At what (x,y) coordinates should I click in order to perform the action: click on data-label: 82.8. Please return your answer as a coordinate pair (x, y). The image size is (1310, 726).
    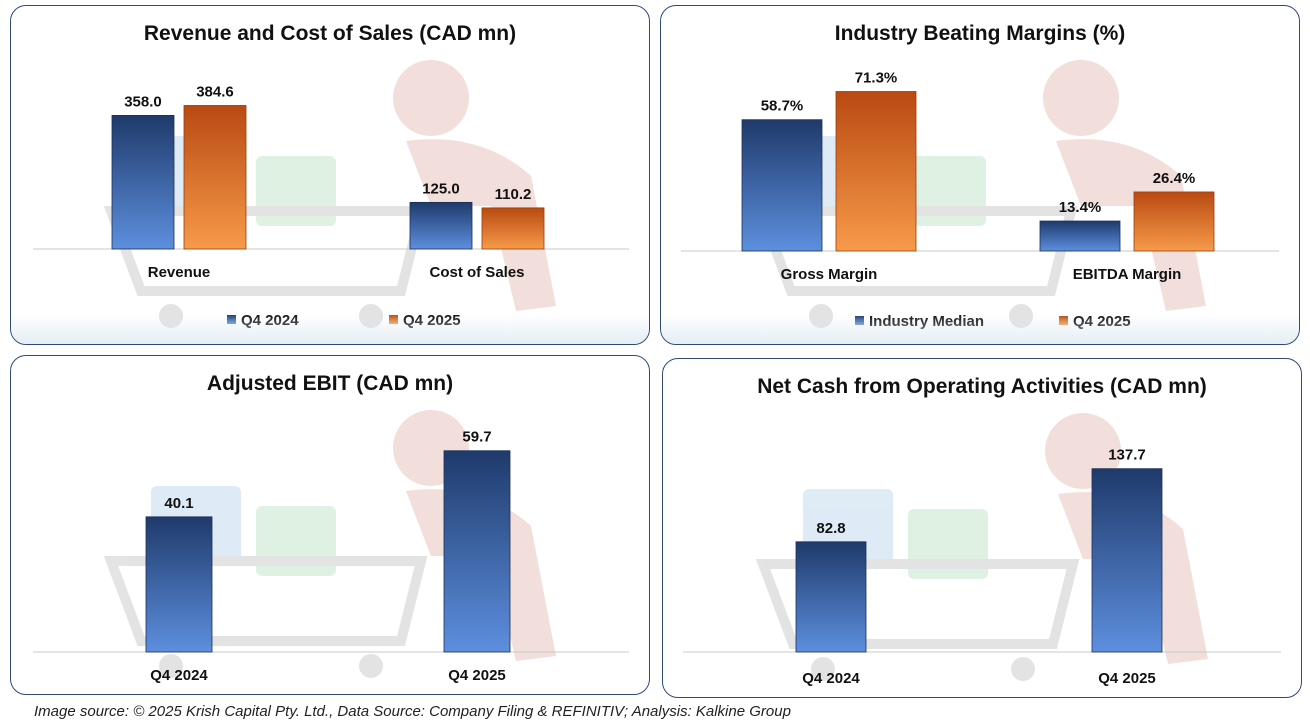
    Looking at the image, I should click on (830, 528).